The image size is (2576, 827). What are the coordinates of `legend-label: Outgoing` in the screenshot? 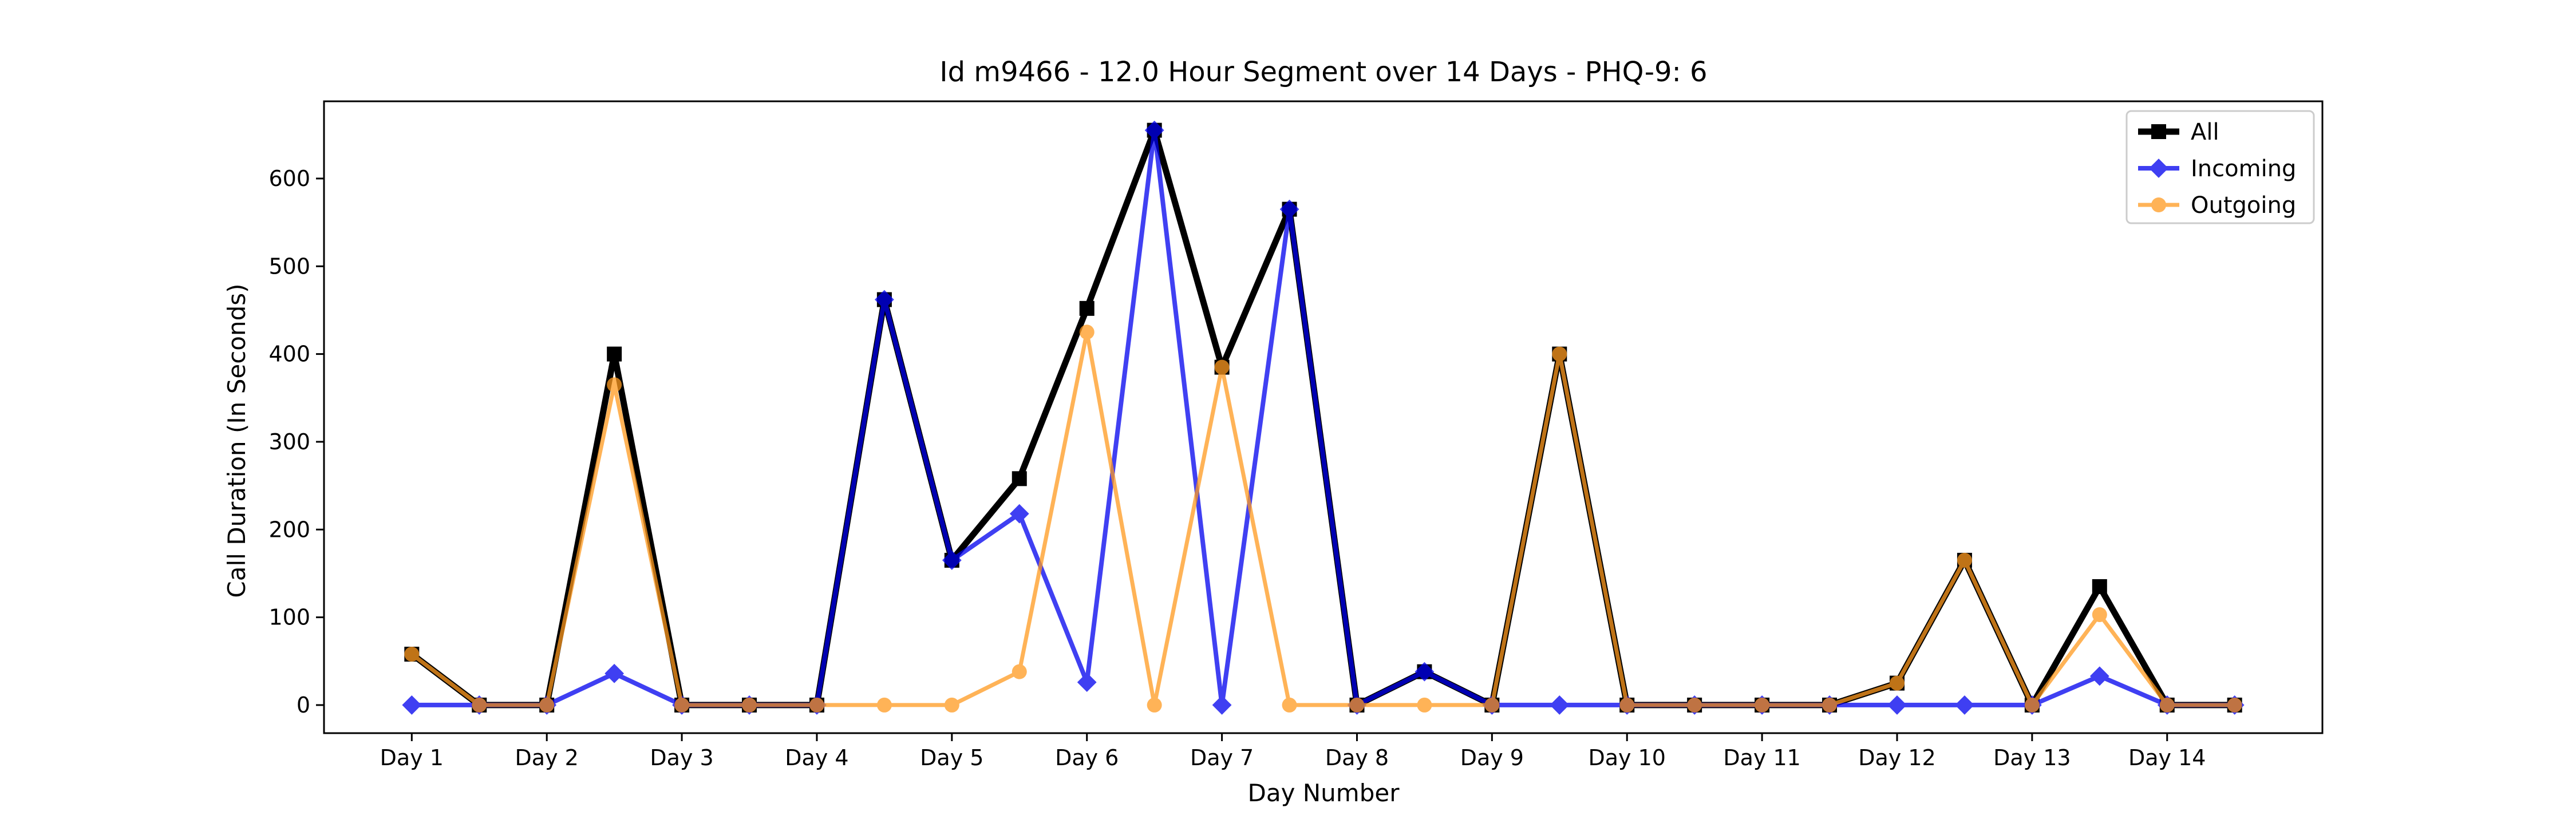 It's located at (2243, 205).